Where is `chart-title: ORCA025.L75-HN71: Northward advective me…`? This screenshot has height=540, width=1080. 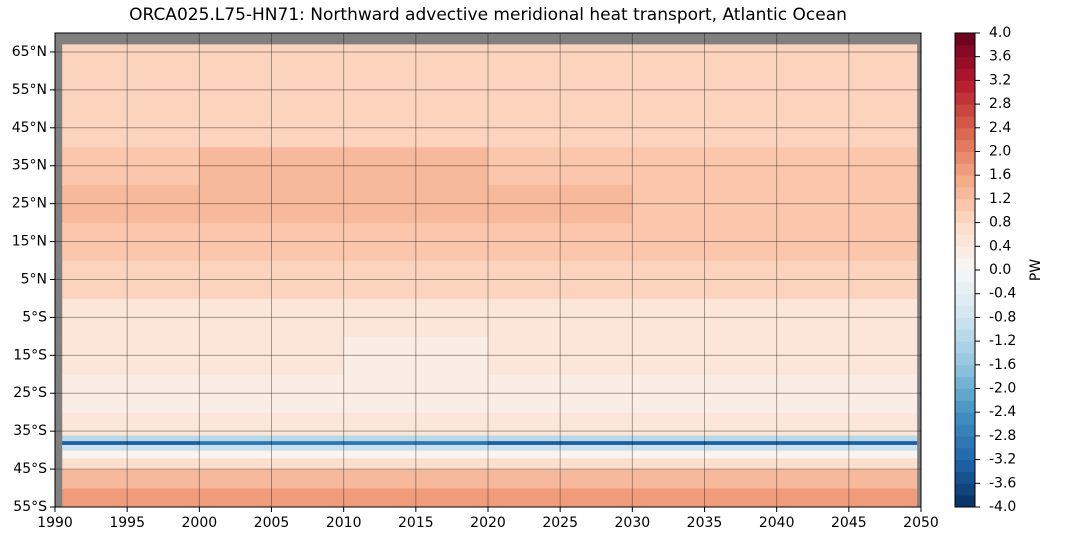
chart-title: ORCA025.L75-HN71: Northward advective me… is located at coordinates (488, 15).